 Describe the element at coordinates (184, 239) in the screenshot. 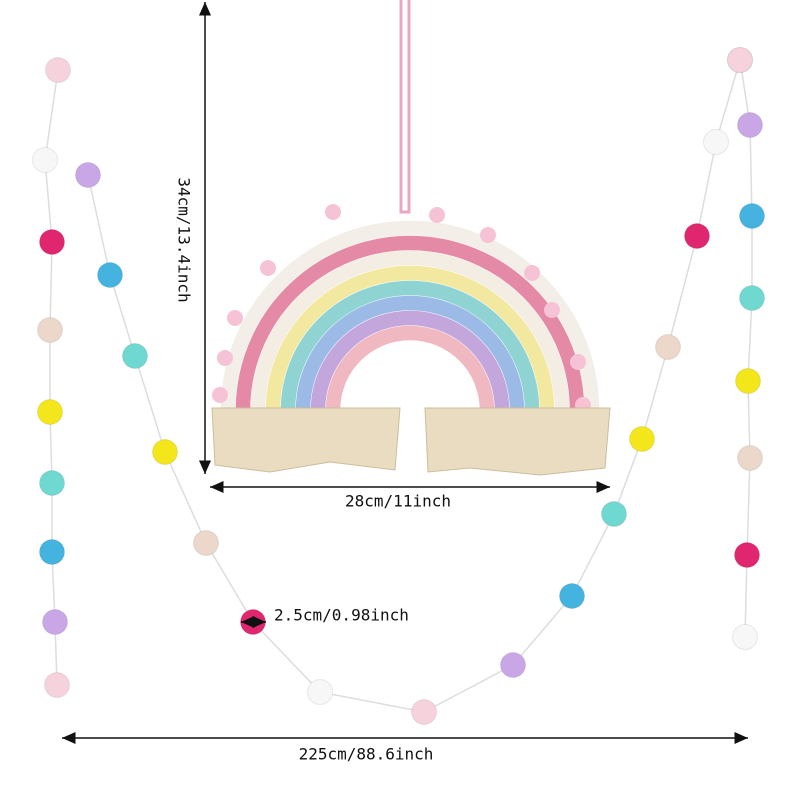

I see `height-label: 34cm/13.4inch` at that location.